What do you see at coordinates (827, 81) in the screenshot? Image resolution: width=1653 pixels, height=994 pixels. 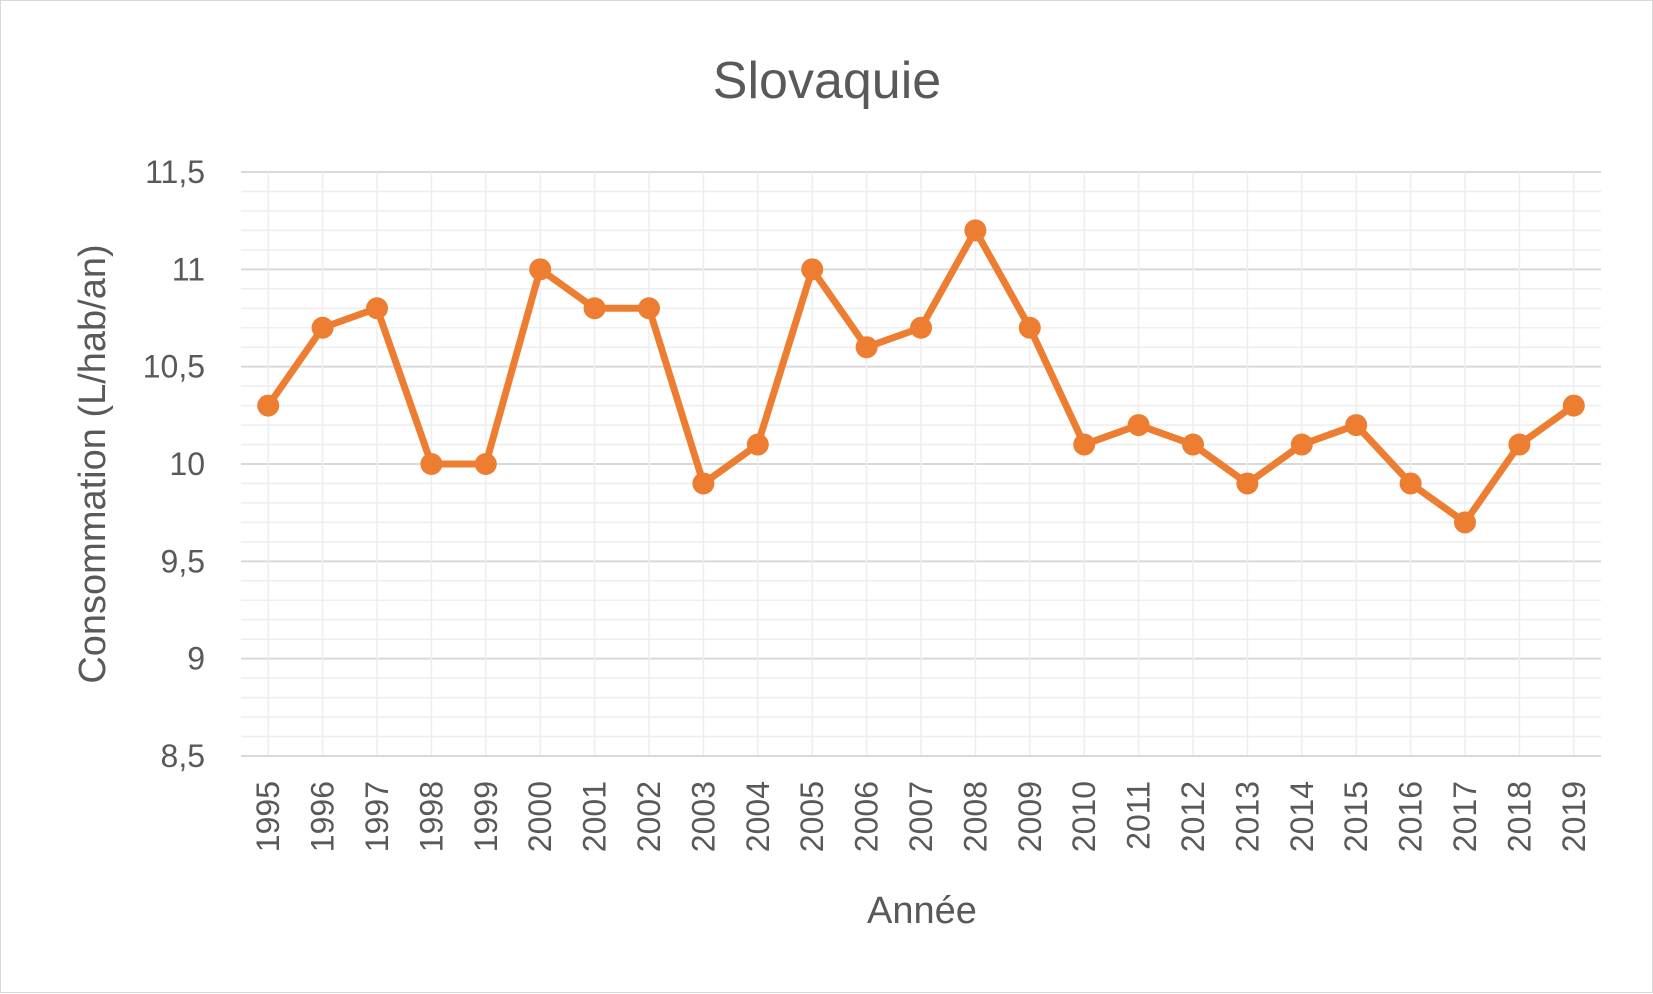 I see `chart-title: Slovaquie` at bounding box center [827, 81].